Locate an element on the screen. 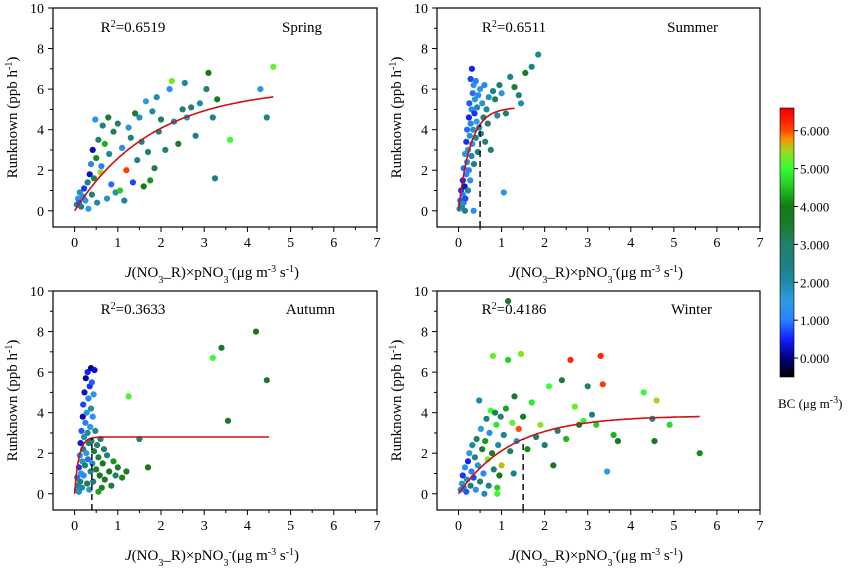  season-label: Winter is located at coordinates (691, 310).